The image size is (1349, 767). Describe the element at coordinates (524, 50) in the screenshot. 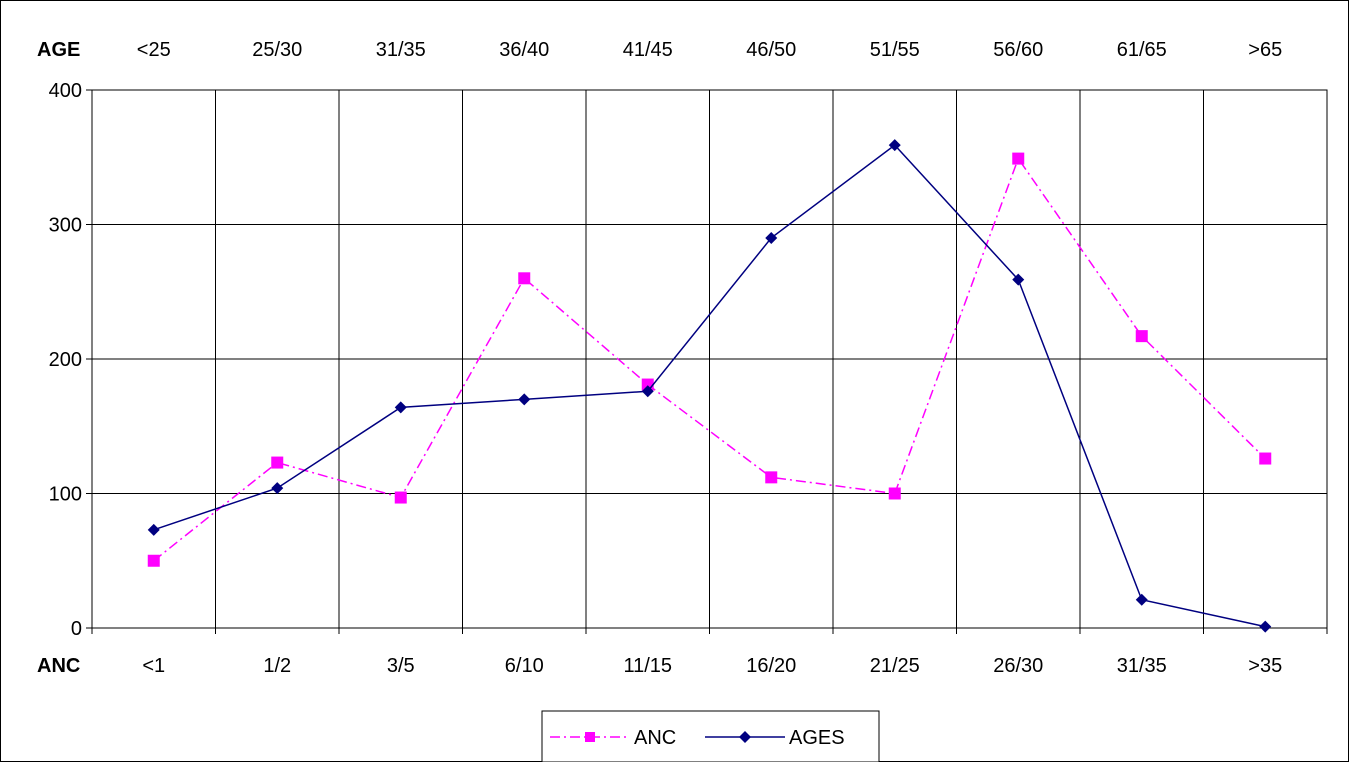

I see `top-category-label: 36/40` at that location.